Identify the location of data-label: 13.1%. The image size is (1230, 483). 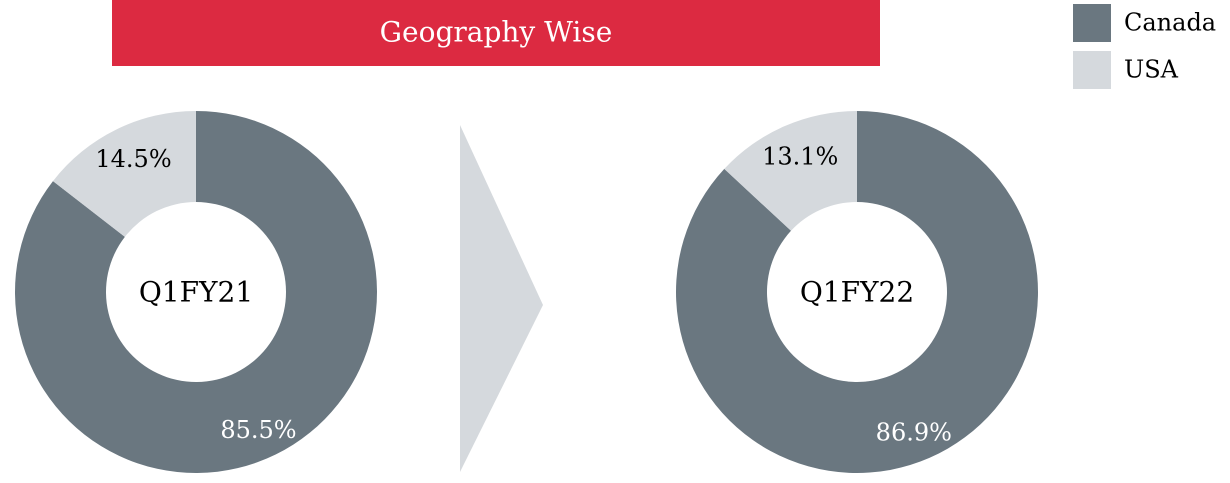
(800, 156).